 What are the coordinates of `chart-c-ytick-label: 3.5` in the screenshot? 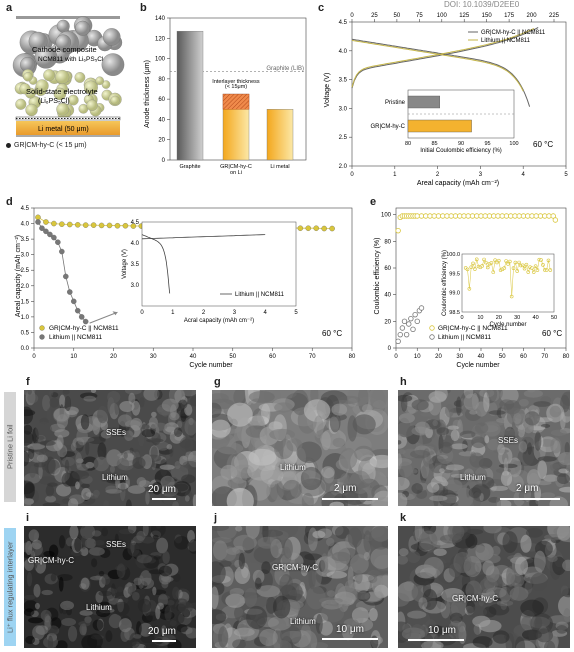 It's located at (343, 81).